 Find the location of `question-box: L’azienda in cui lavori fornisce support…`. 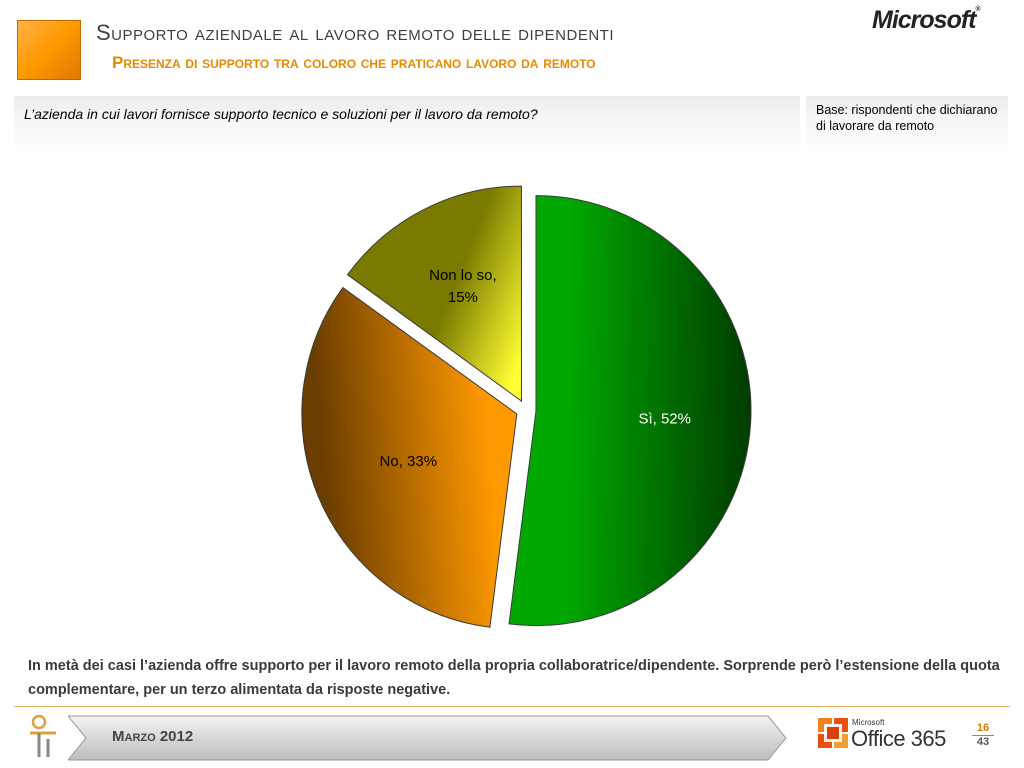

question-box: L’azienda in cui lavori fornisce support… is located at coordinates (407, 127).